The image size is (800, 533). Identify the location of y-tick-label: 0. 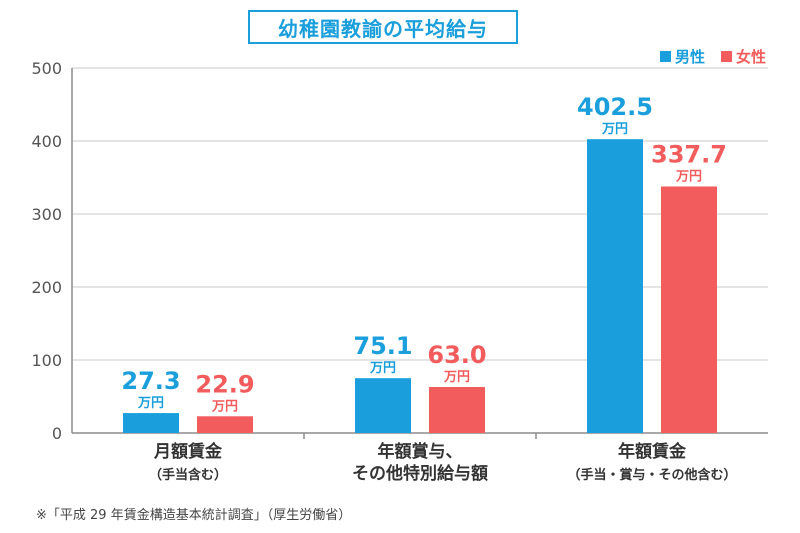
(57, 433).